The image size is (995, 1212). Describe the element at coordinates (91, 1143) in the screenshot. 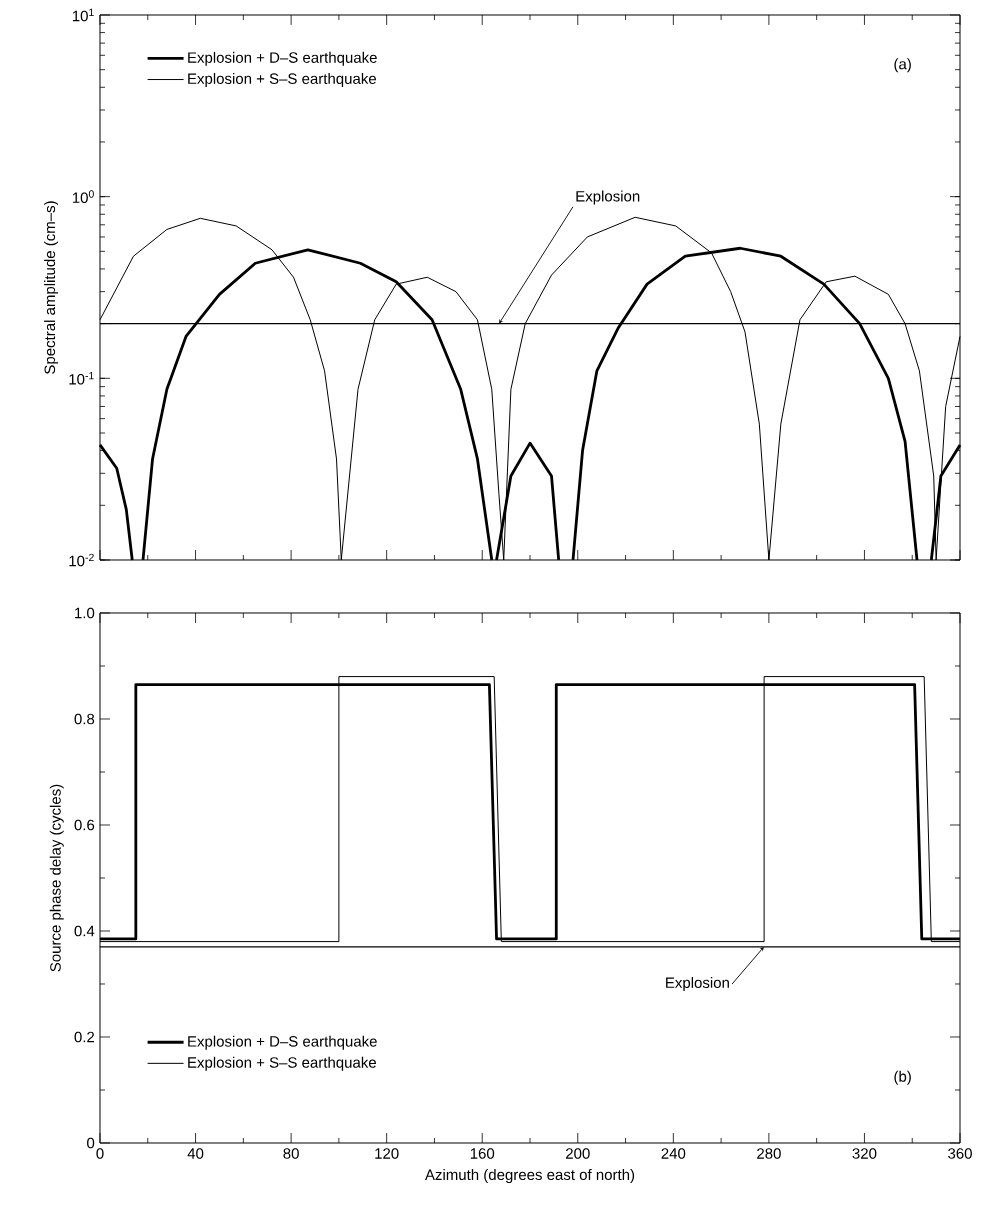

I see `y-tick-label: 0` at that location.